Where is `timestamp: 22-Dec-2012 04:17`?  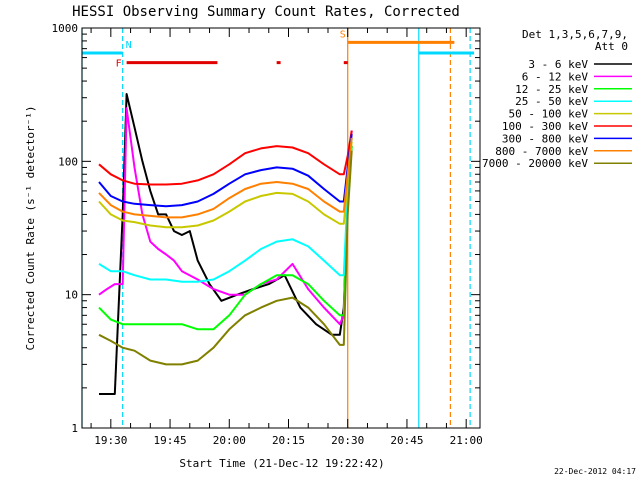 timestamp: 22-Dec-2012 04:17 is located at coordinates (595, 471).